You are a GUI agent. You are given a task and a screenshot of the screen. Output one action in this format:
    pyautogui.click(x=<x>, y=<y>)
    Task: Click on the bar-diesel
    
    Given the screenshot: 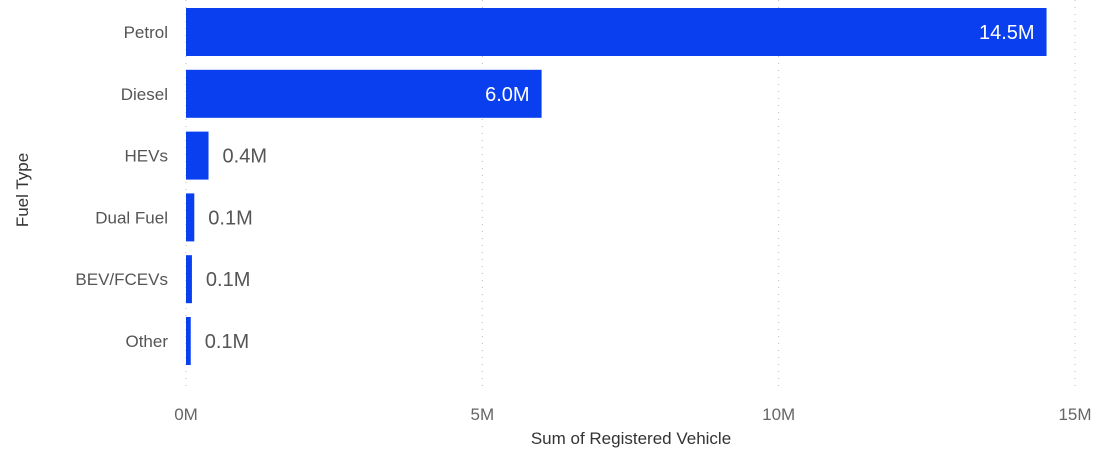 What is the action you would take?
    pyautogui.click(x=364, y=93)
    